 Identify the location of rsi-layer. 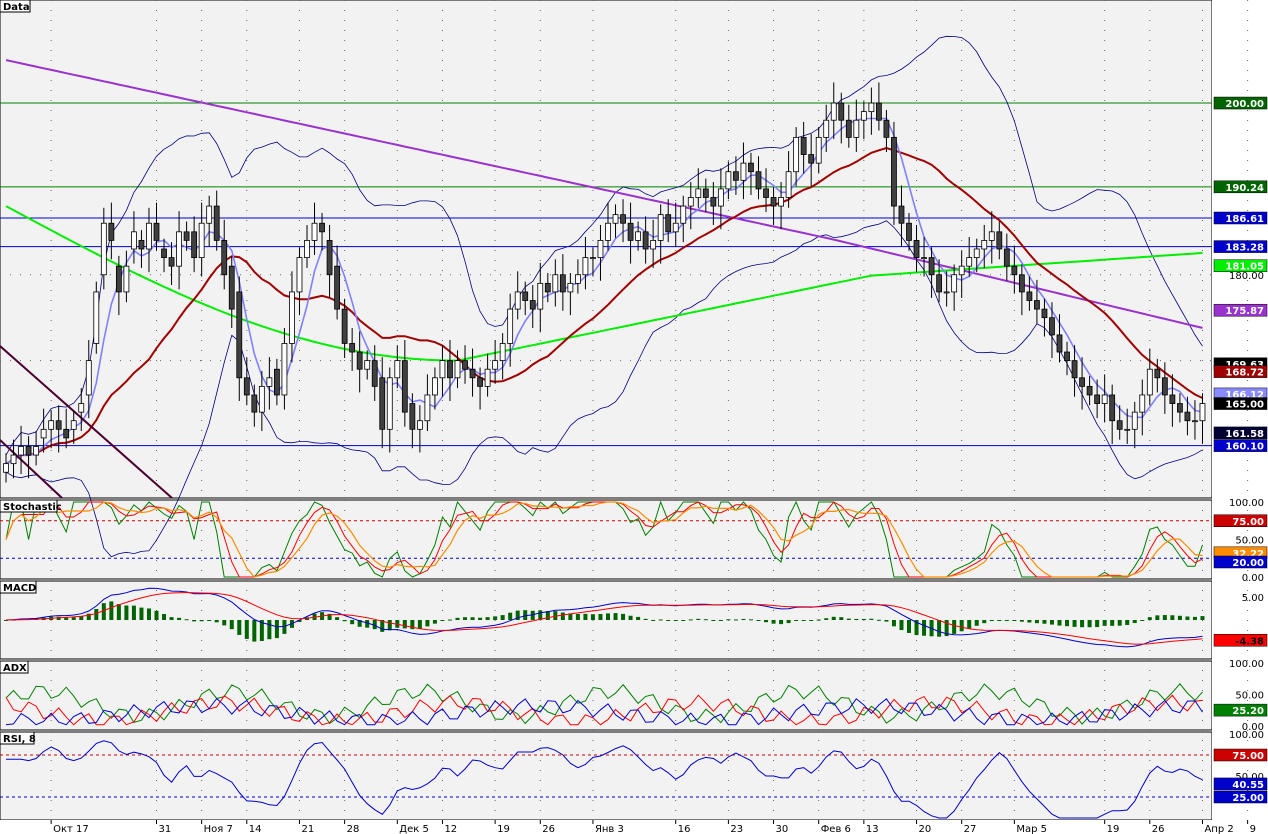
(606, 779).